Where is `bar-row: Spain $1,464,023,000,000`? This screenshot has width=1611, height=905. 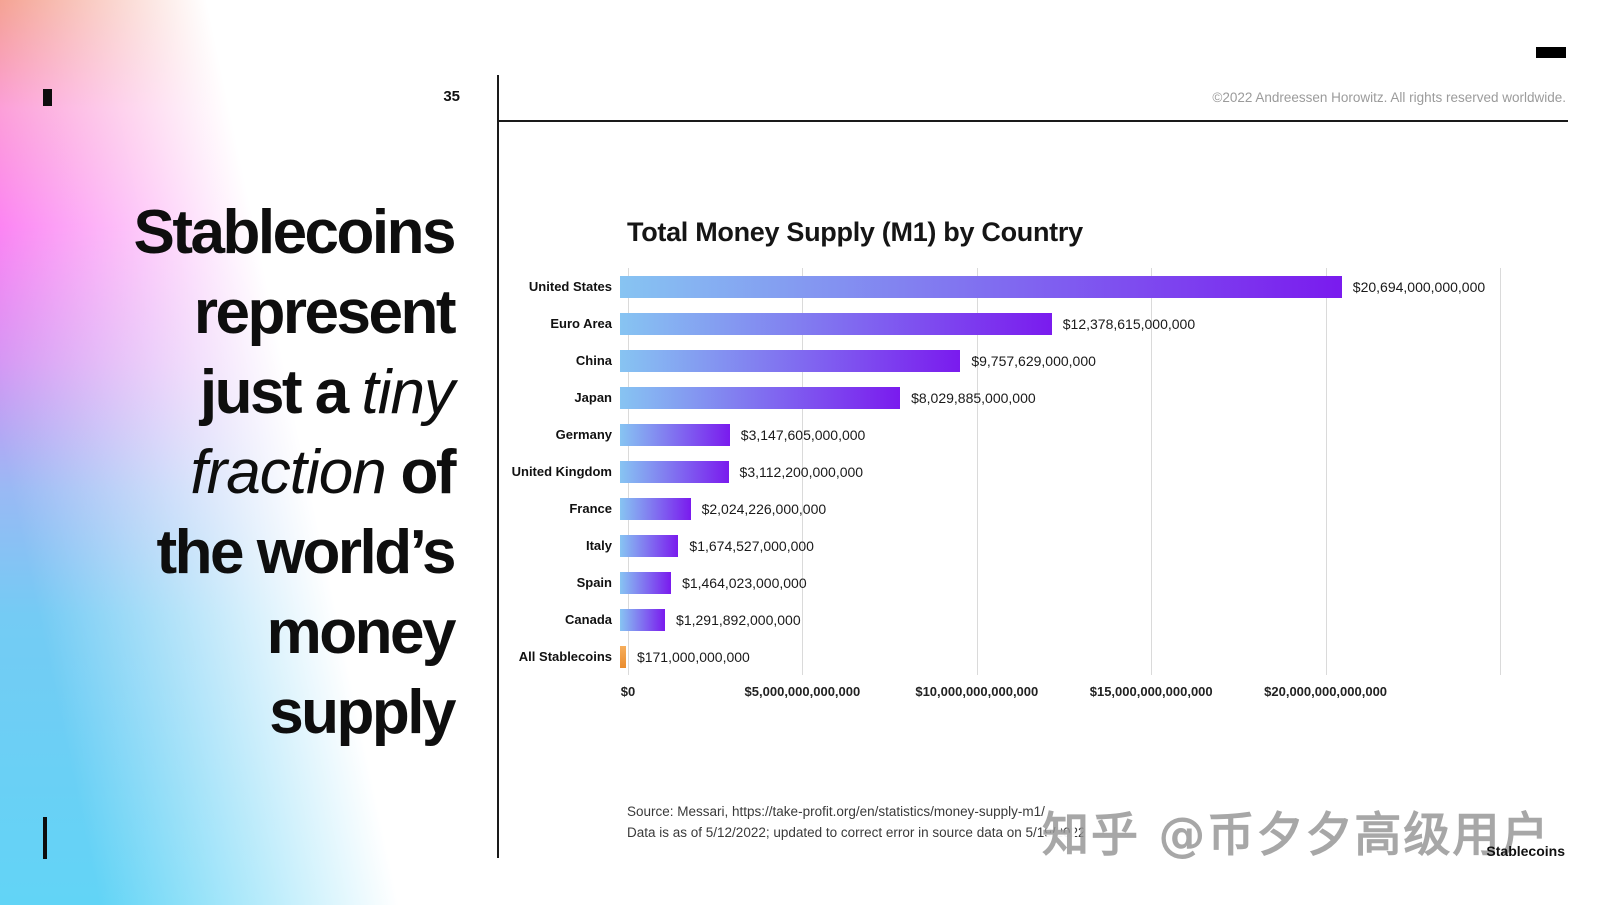 bar-row: Spain $1,464,023,000,000 is located at coordinates (1030, 582).